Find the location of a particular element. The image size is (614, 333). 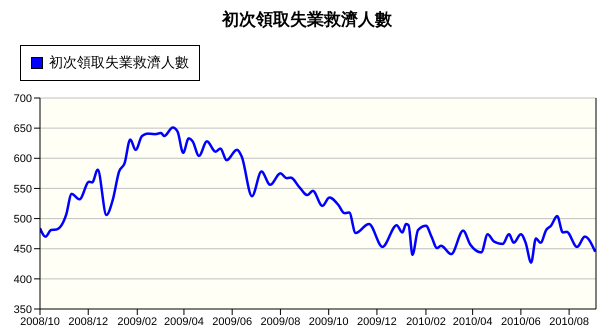

y-tick-label: 400 is located at coordinates (23, 280).